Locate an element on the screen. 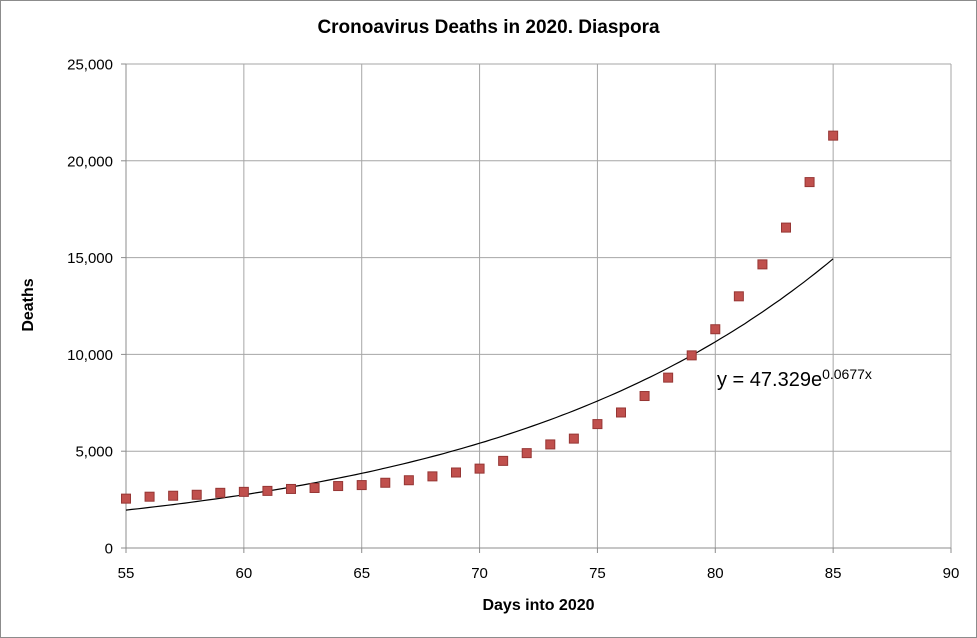 This screenshot has width=977, height=638. y-tick-label-15000: 15,000 is located at coordinates (90, 258).